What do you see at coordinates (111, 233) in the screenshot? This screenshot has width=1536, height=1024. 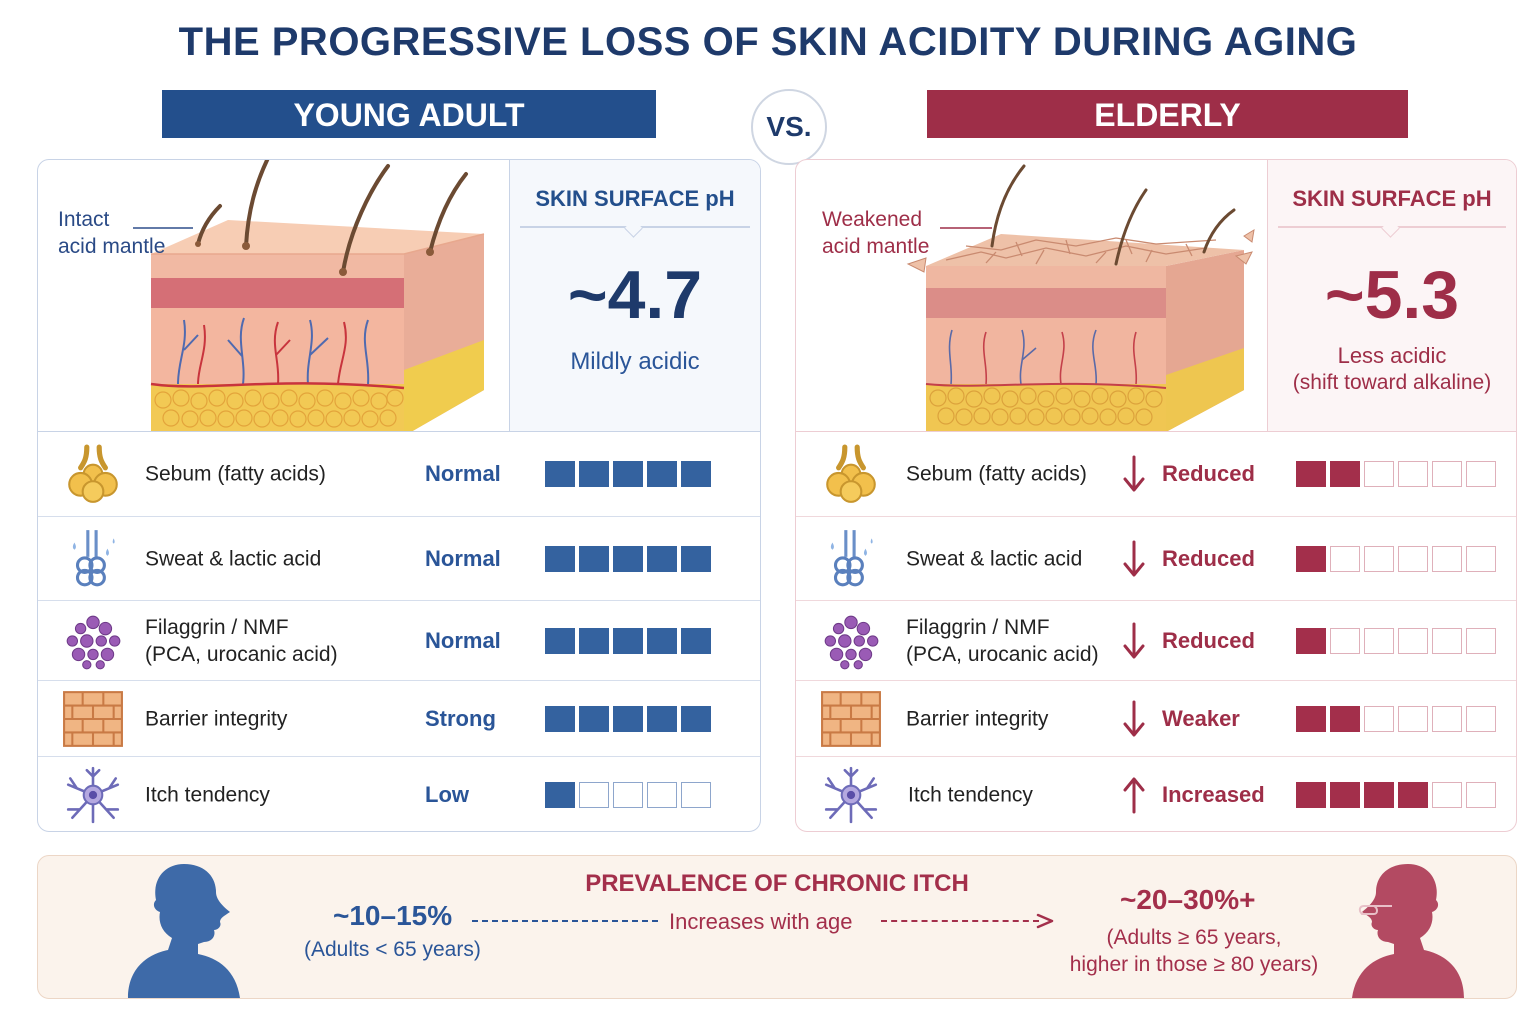 I see `intact-acid-mantle-label: Intact acid mantle` at bounding box center [111, 233].